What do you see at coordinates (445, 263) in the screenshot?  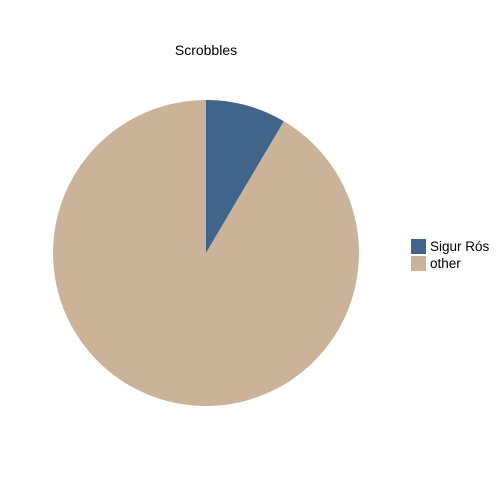 I see `legend-label-other: other` at bounding box center [445, 263].